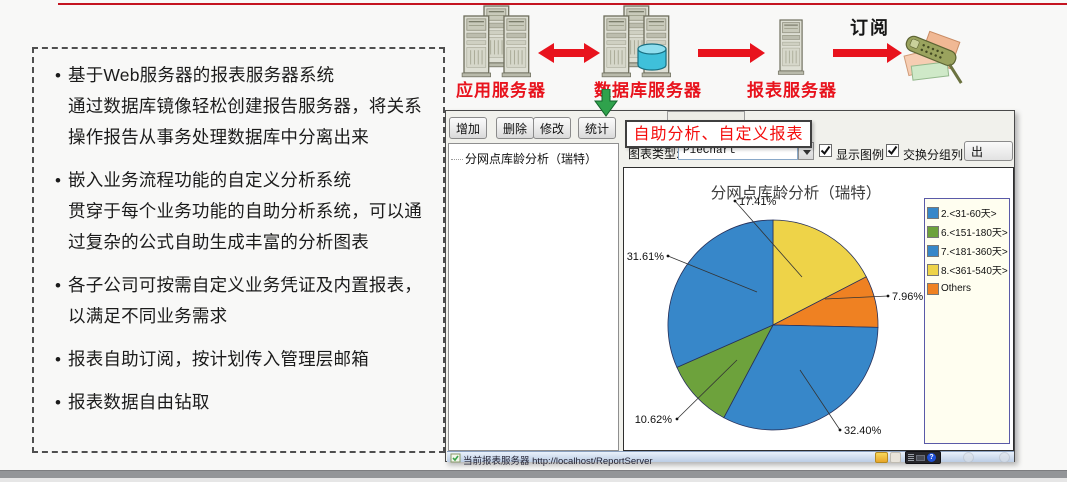 The image size is (1067, 482). I want to click on add-button: 增加, so click(468, 128).